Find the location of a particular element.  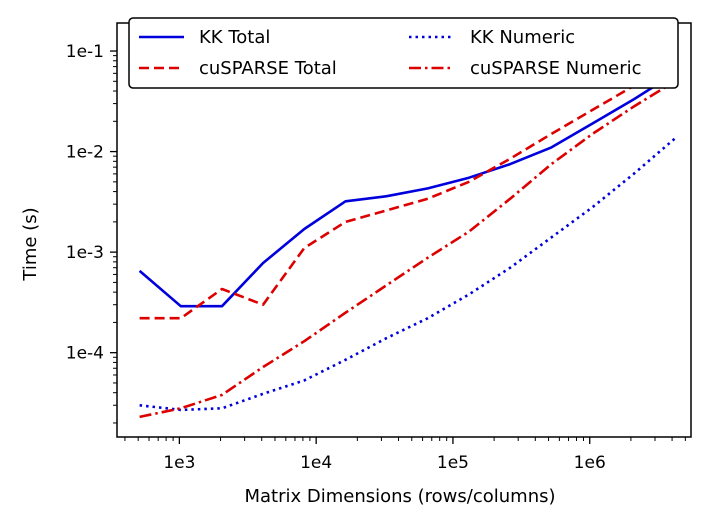

legend-label-cusparse-total: cuSPARSE Total is located at coordinates (268, 68).